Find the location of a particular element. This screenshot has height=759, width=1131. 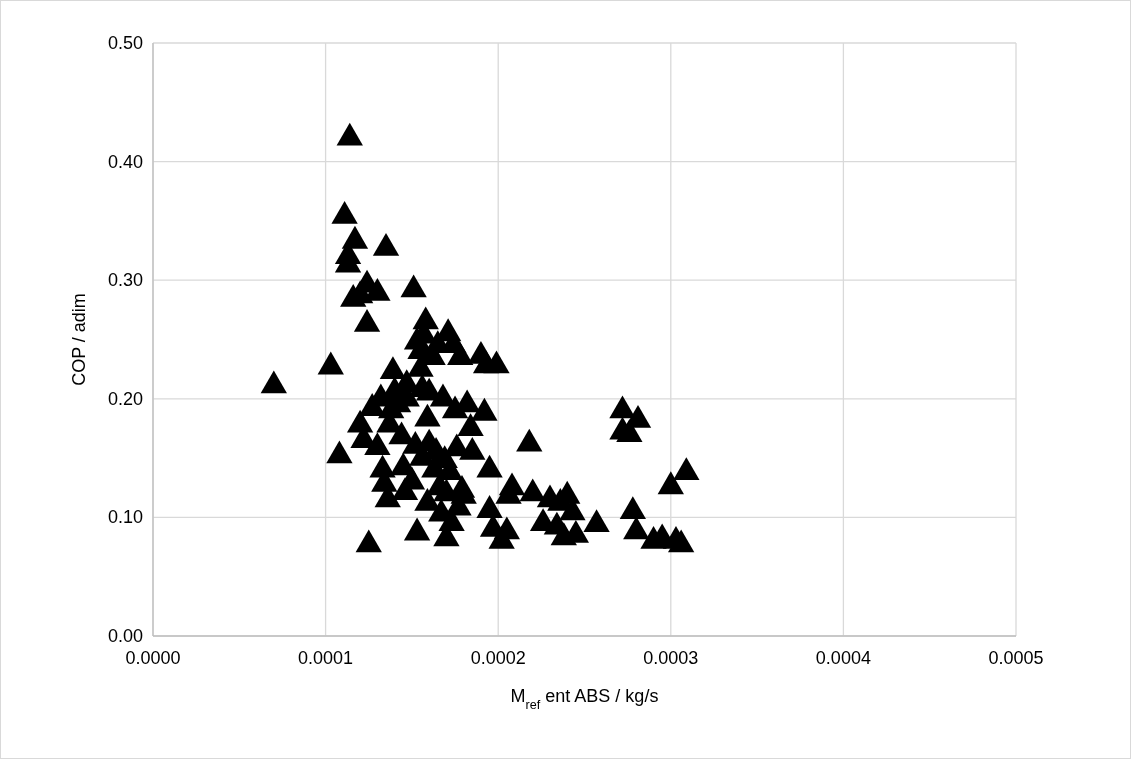

y-tick-label: 0.20 is located at coordinates (125, 398).